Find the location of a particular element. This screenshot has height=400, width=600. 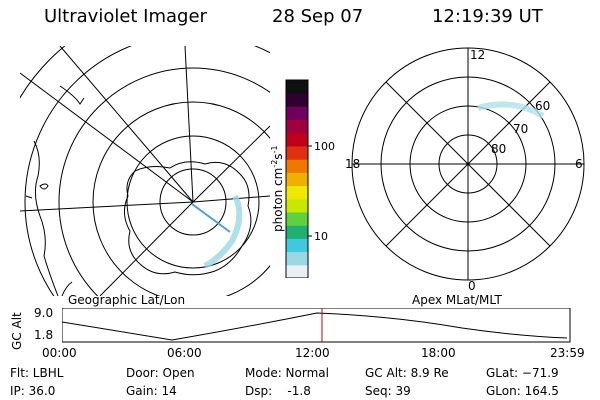

status-ip: IP: 36.0 is located at coordinates (33, 391).